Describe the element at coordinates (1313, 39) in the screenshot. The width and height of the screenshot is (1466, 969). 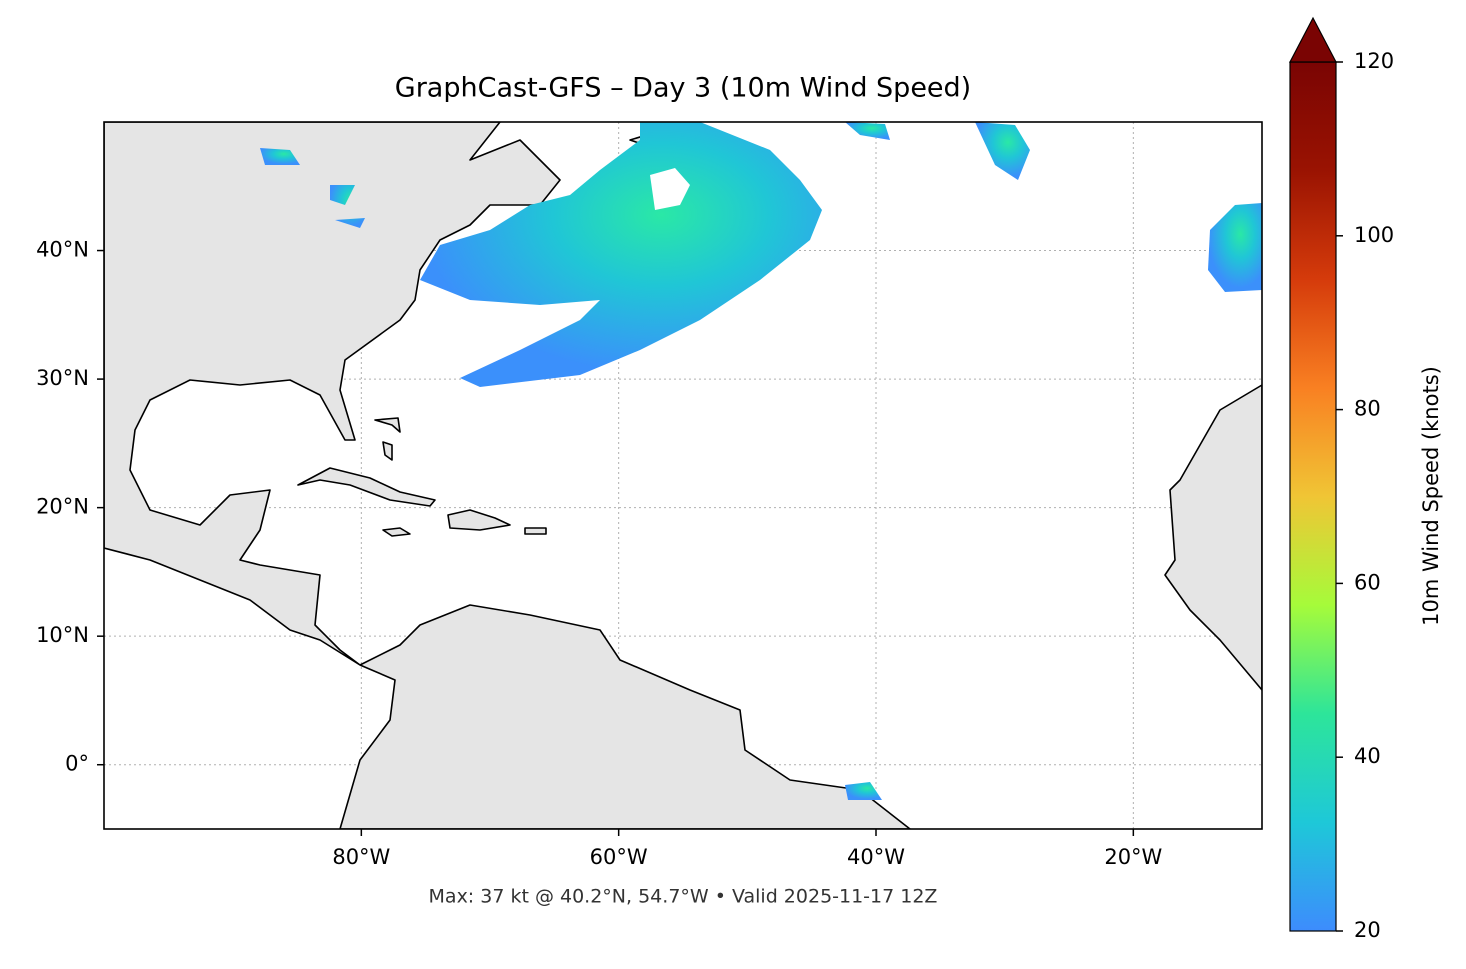
I see `colorbar-extend` at that location.